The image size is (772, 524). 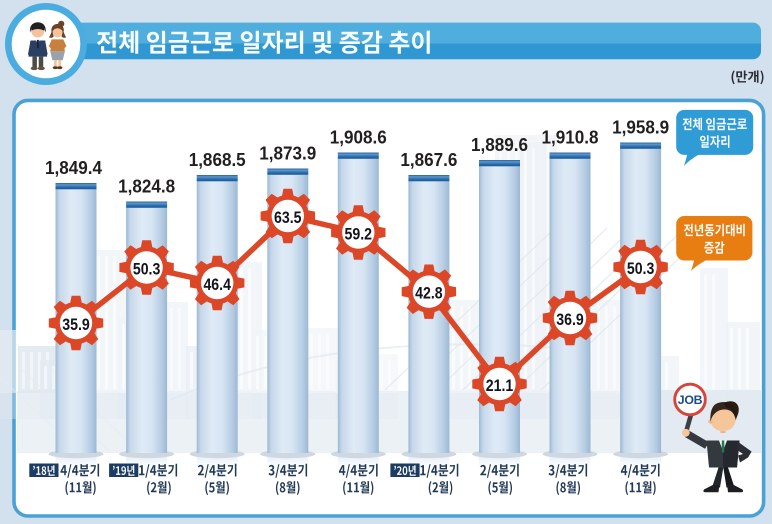 What do you see at coordinates (146, 186) in the screenshot?
I see `svg-text: 1,824.8` at bounding box center [146, 186].